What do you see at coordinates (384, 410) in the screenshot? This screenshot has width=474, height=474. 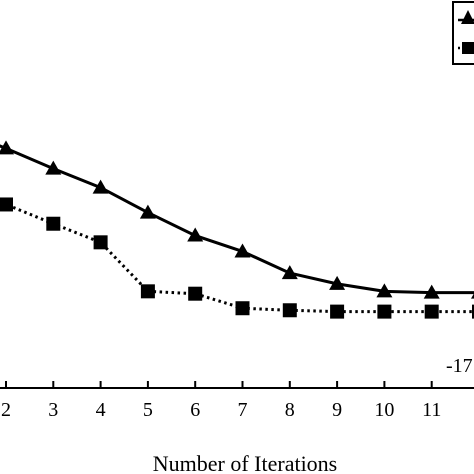 I see `x-tick-label: 10` at bounding box center [384, 410].